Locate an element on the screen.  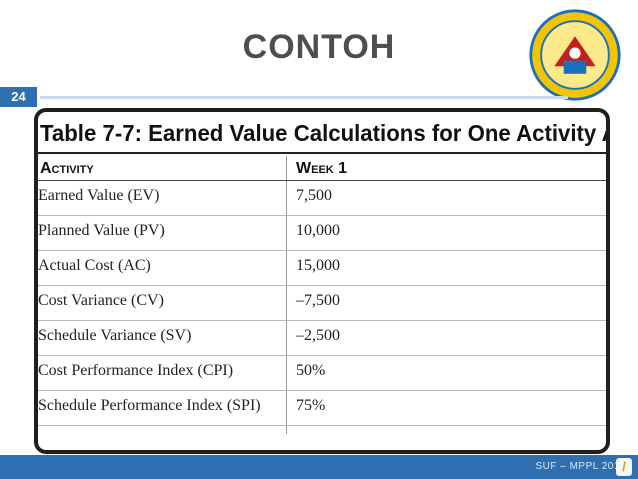
row-activity: Cost Variance (CV) is located at coordinates (101, 300).